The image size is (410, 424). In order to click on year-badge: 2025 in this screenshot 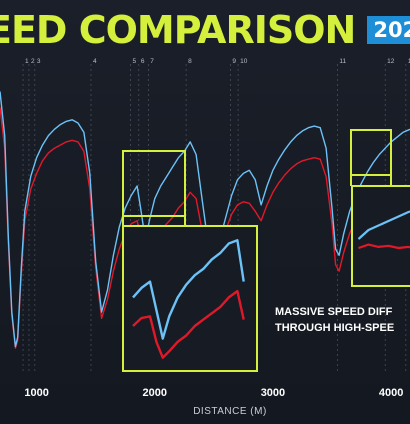, I will do `click(388, 30)`.